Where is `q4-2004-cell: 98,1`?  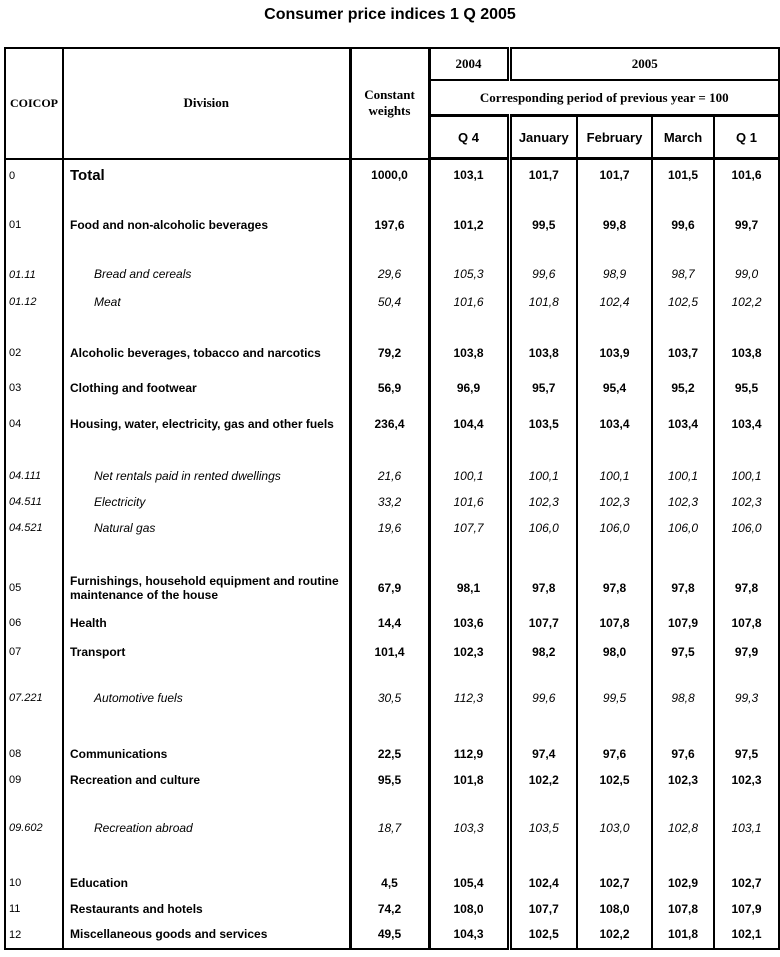
q4-2004-cell: 98,1 is located at coordinates (468, 588).